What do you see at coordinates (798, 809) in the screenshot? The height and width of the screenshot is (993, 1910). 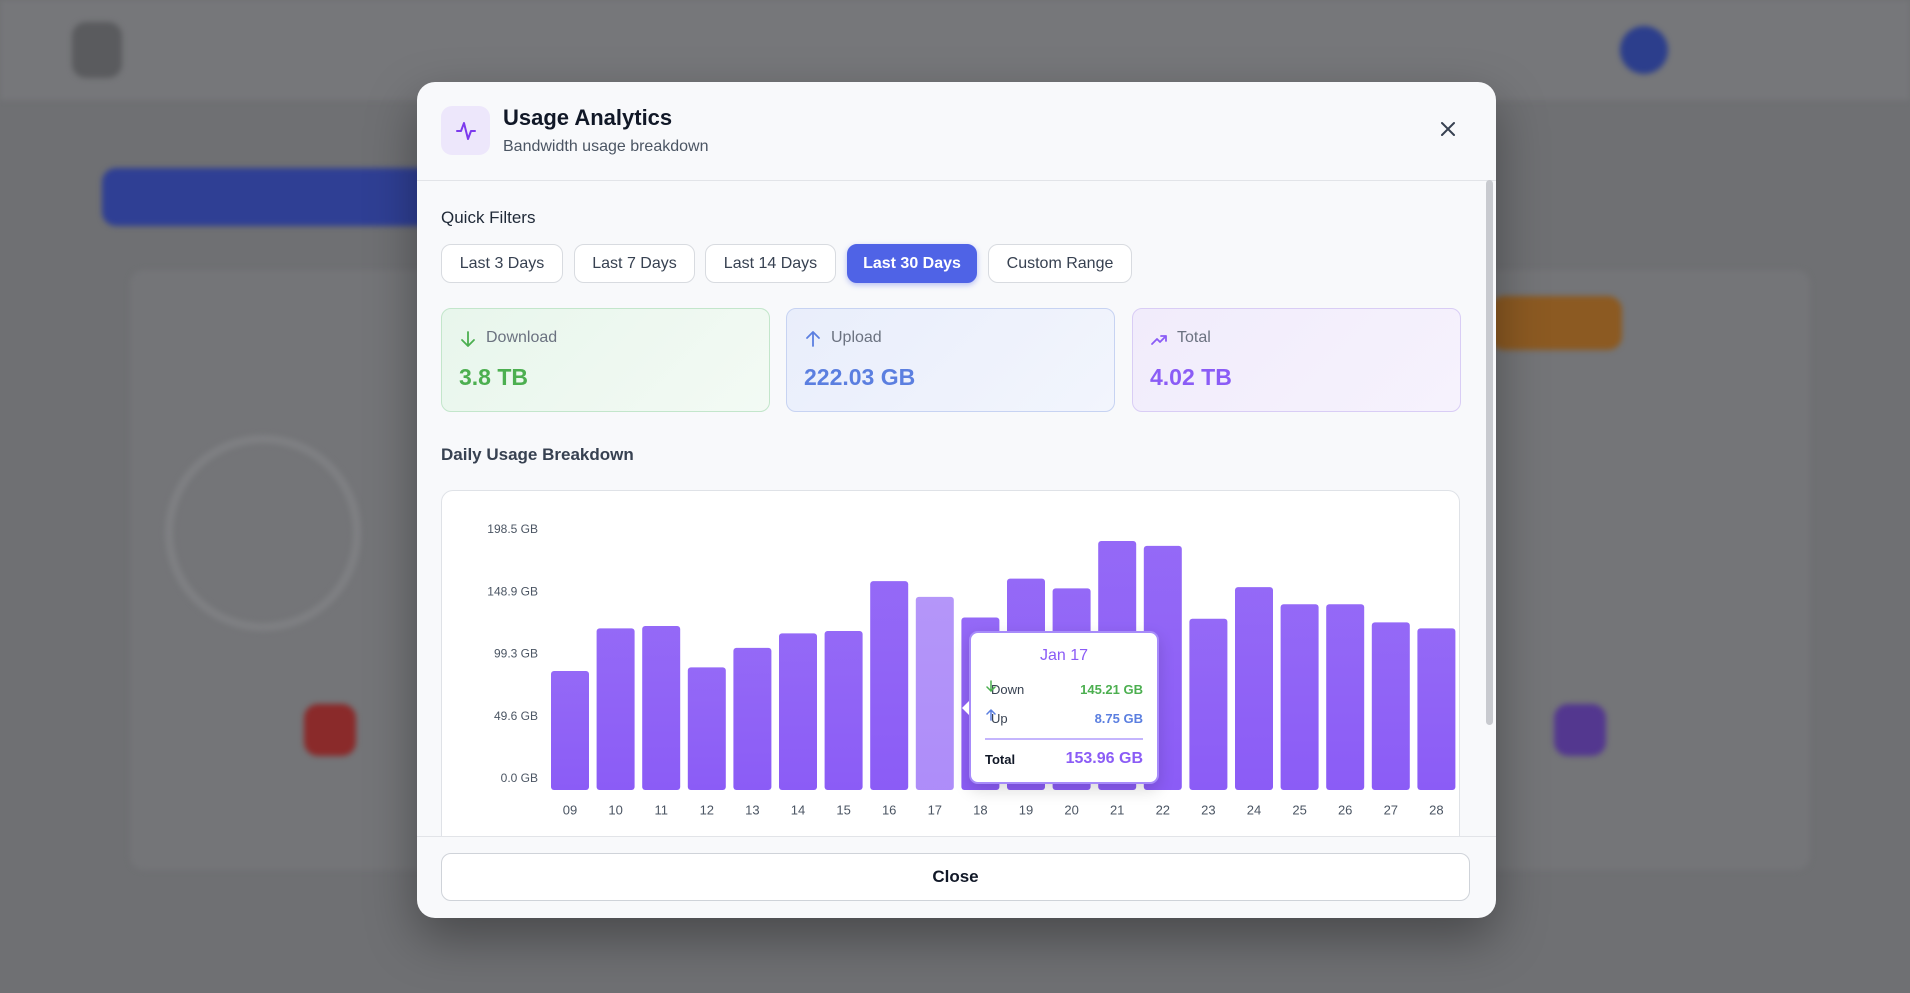 I see `x-tick-label: 14` at bounding box center [798, 809].